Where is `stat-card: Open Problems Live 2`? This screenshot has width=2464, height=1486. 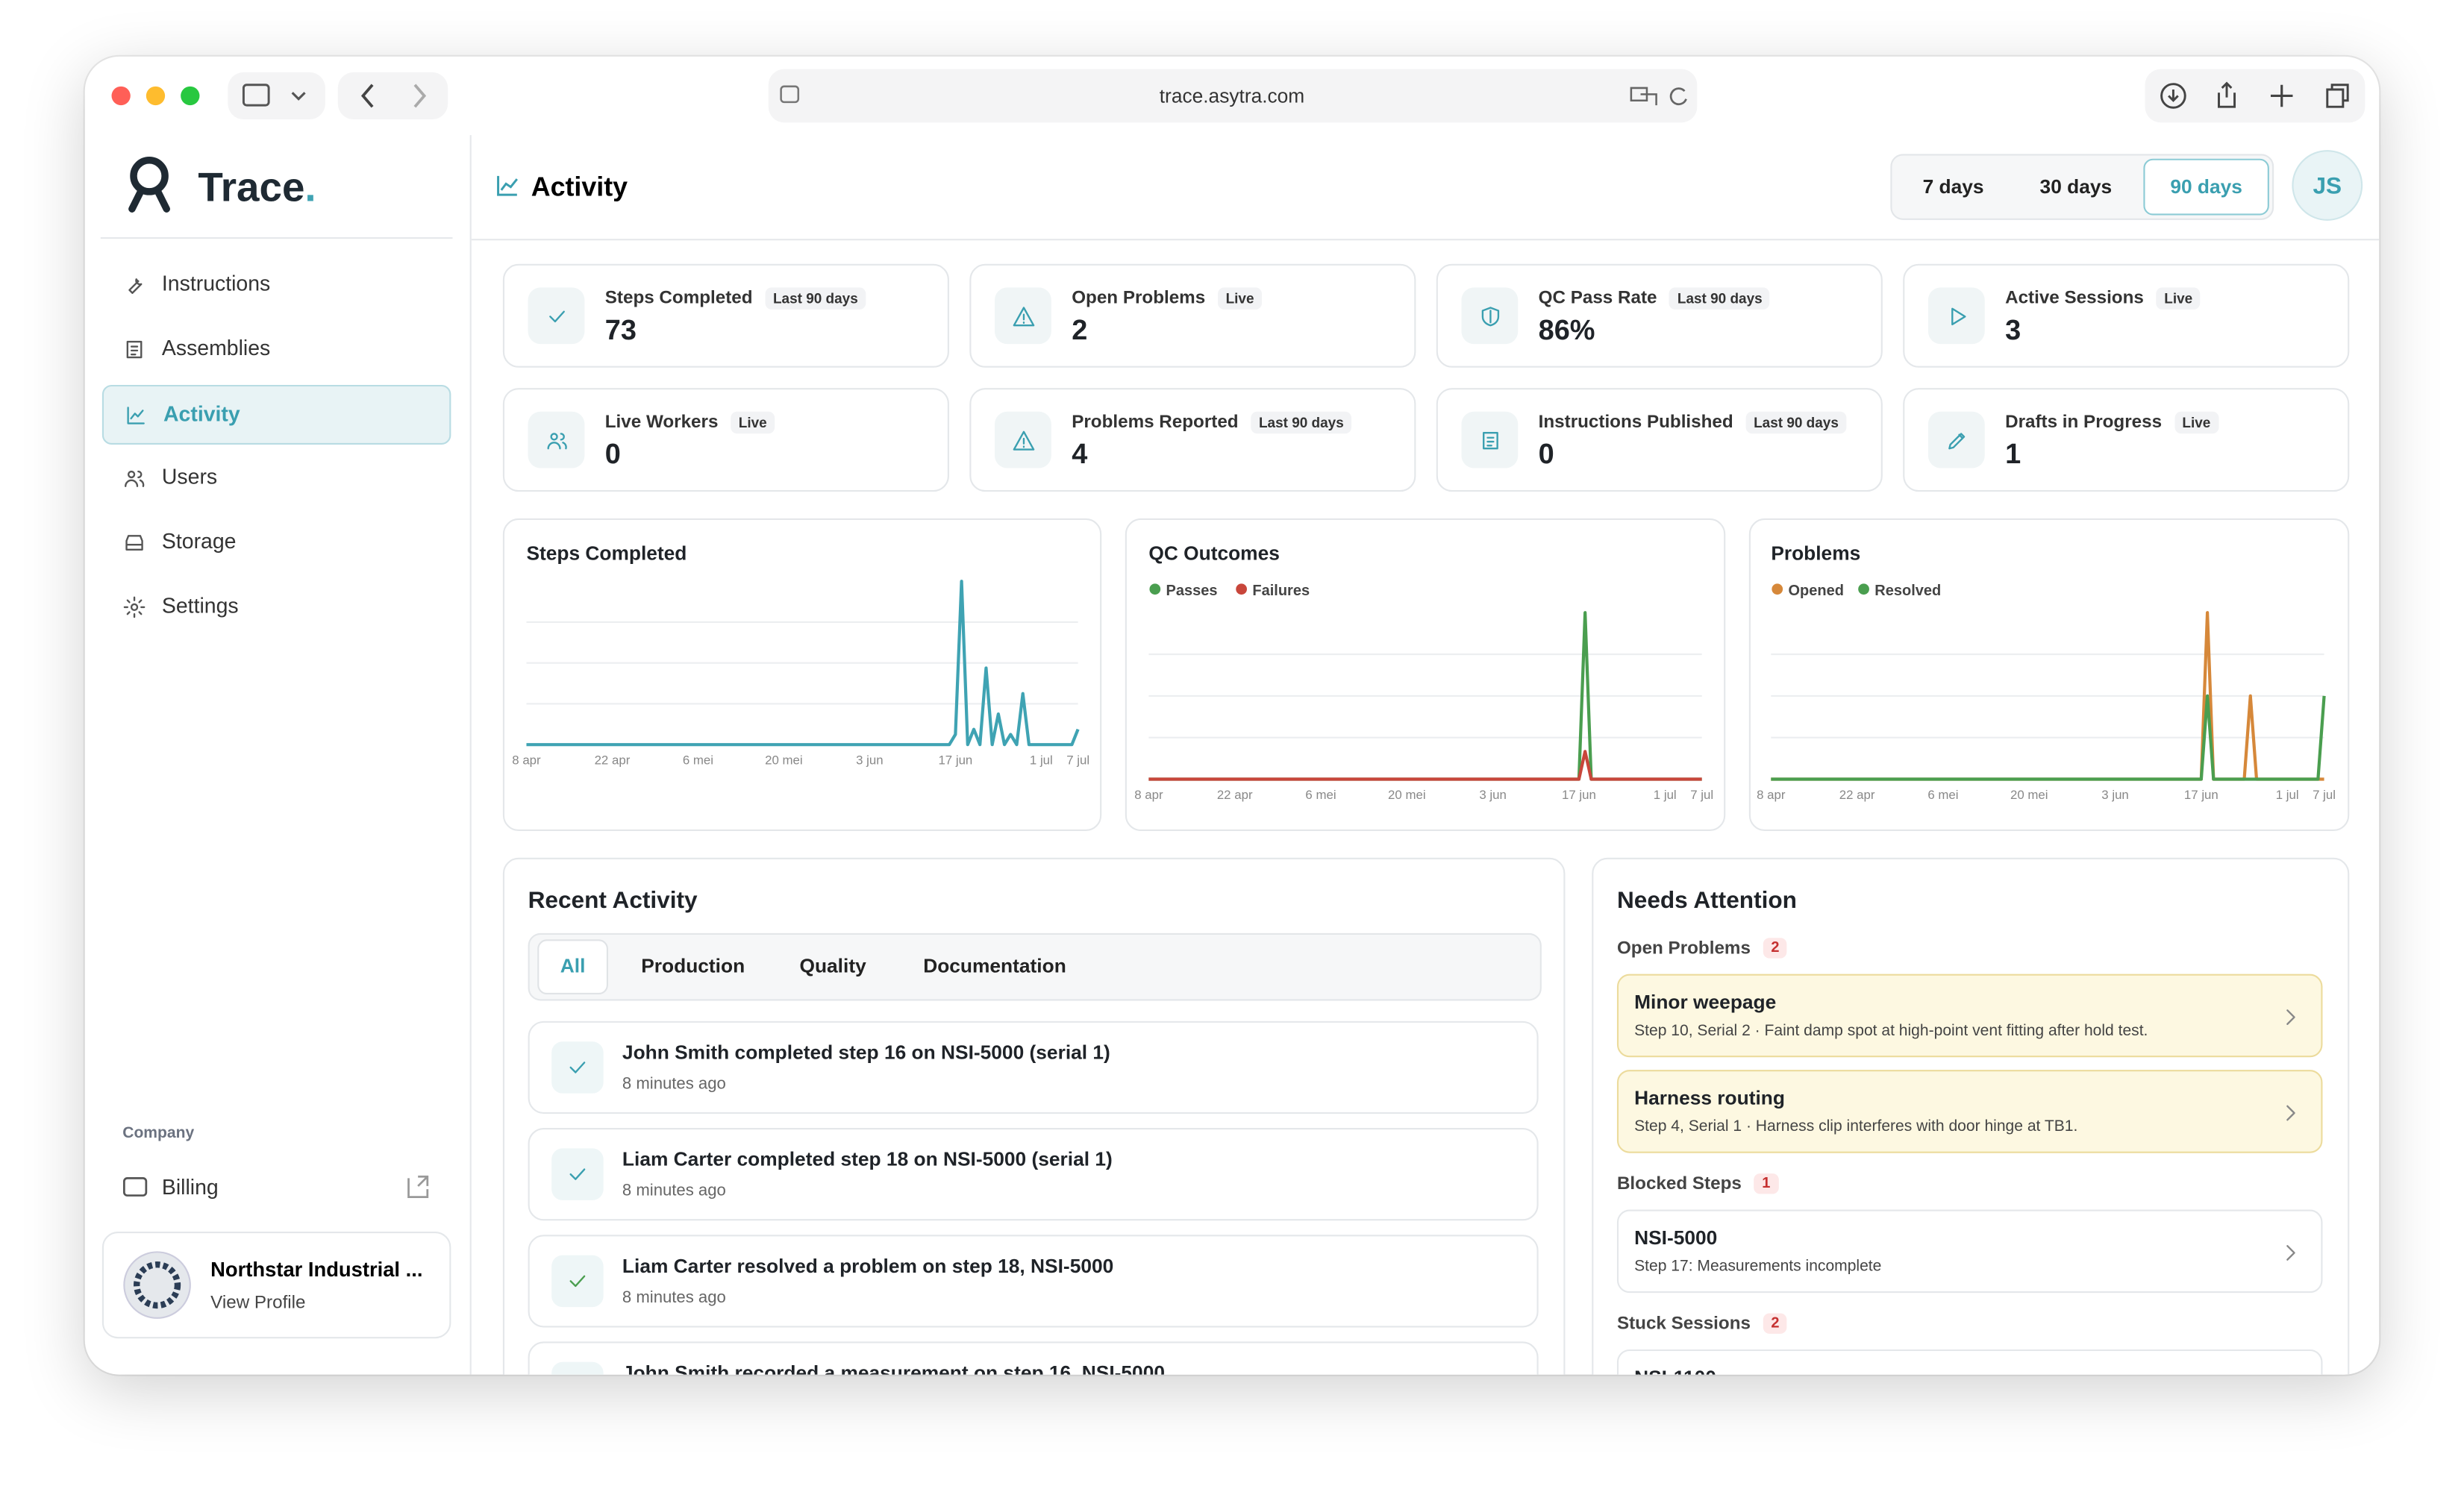 stat-card: Open Problems Live 2 is located at coordinates (1192, 315).